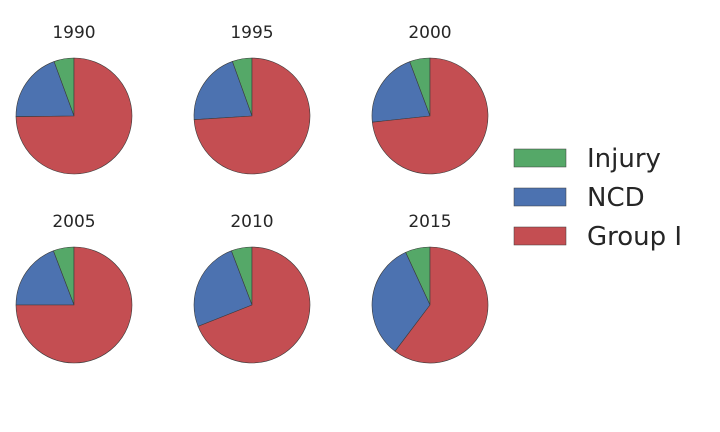 Image resolution: width=720 pixels, height=432 pixels. I want to click on pie-panel-2005: 2005, so click(74, 288).